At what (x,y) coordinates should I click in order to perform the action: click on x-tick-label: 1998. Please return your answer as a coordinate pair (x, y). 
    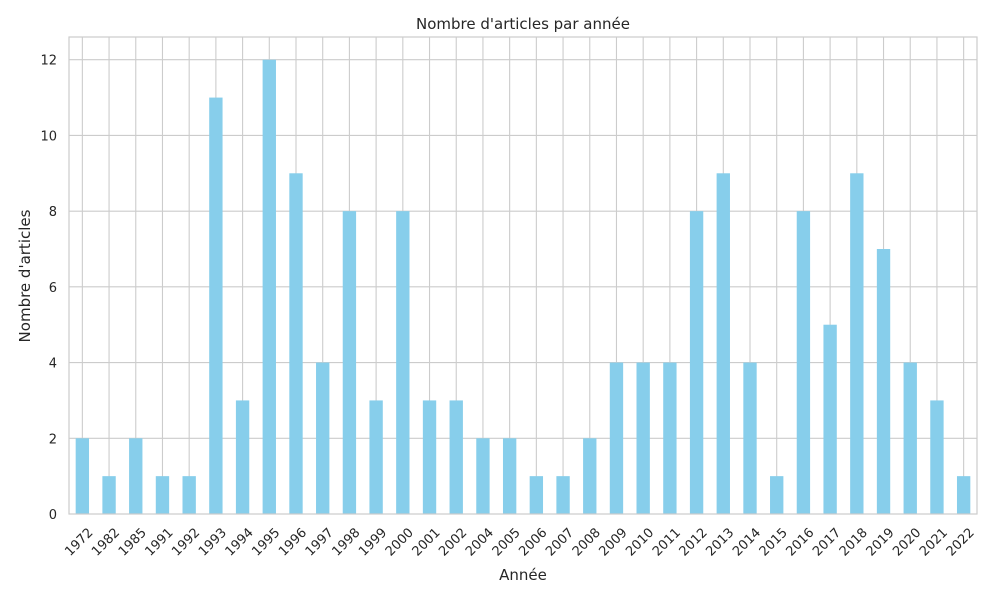
    Looking at the image, I should click on (346, 542).